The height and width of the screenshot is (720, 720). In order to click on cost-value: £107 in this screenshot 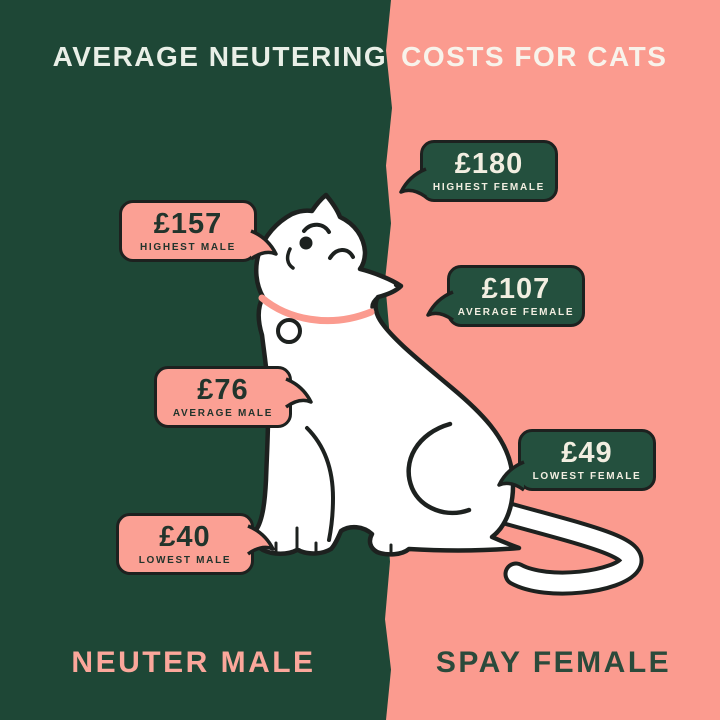, I will do `click(516, 288)`.